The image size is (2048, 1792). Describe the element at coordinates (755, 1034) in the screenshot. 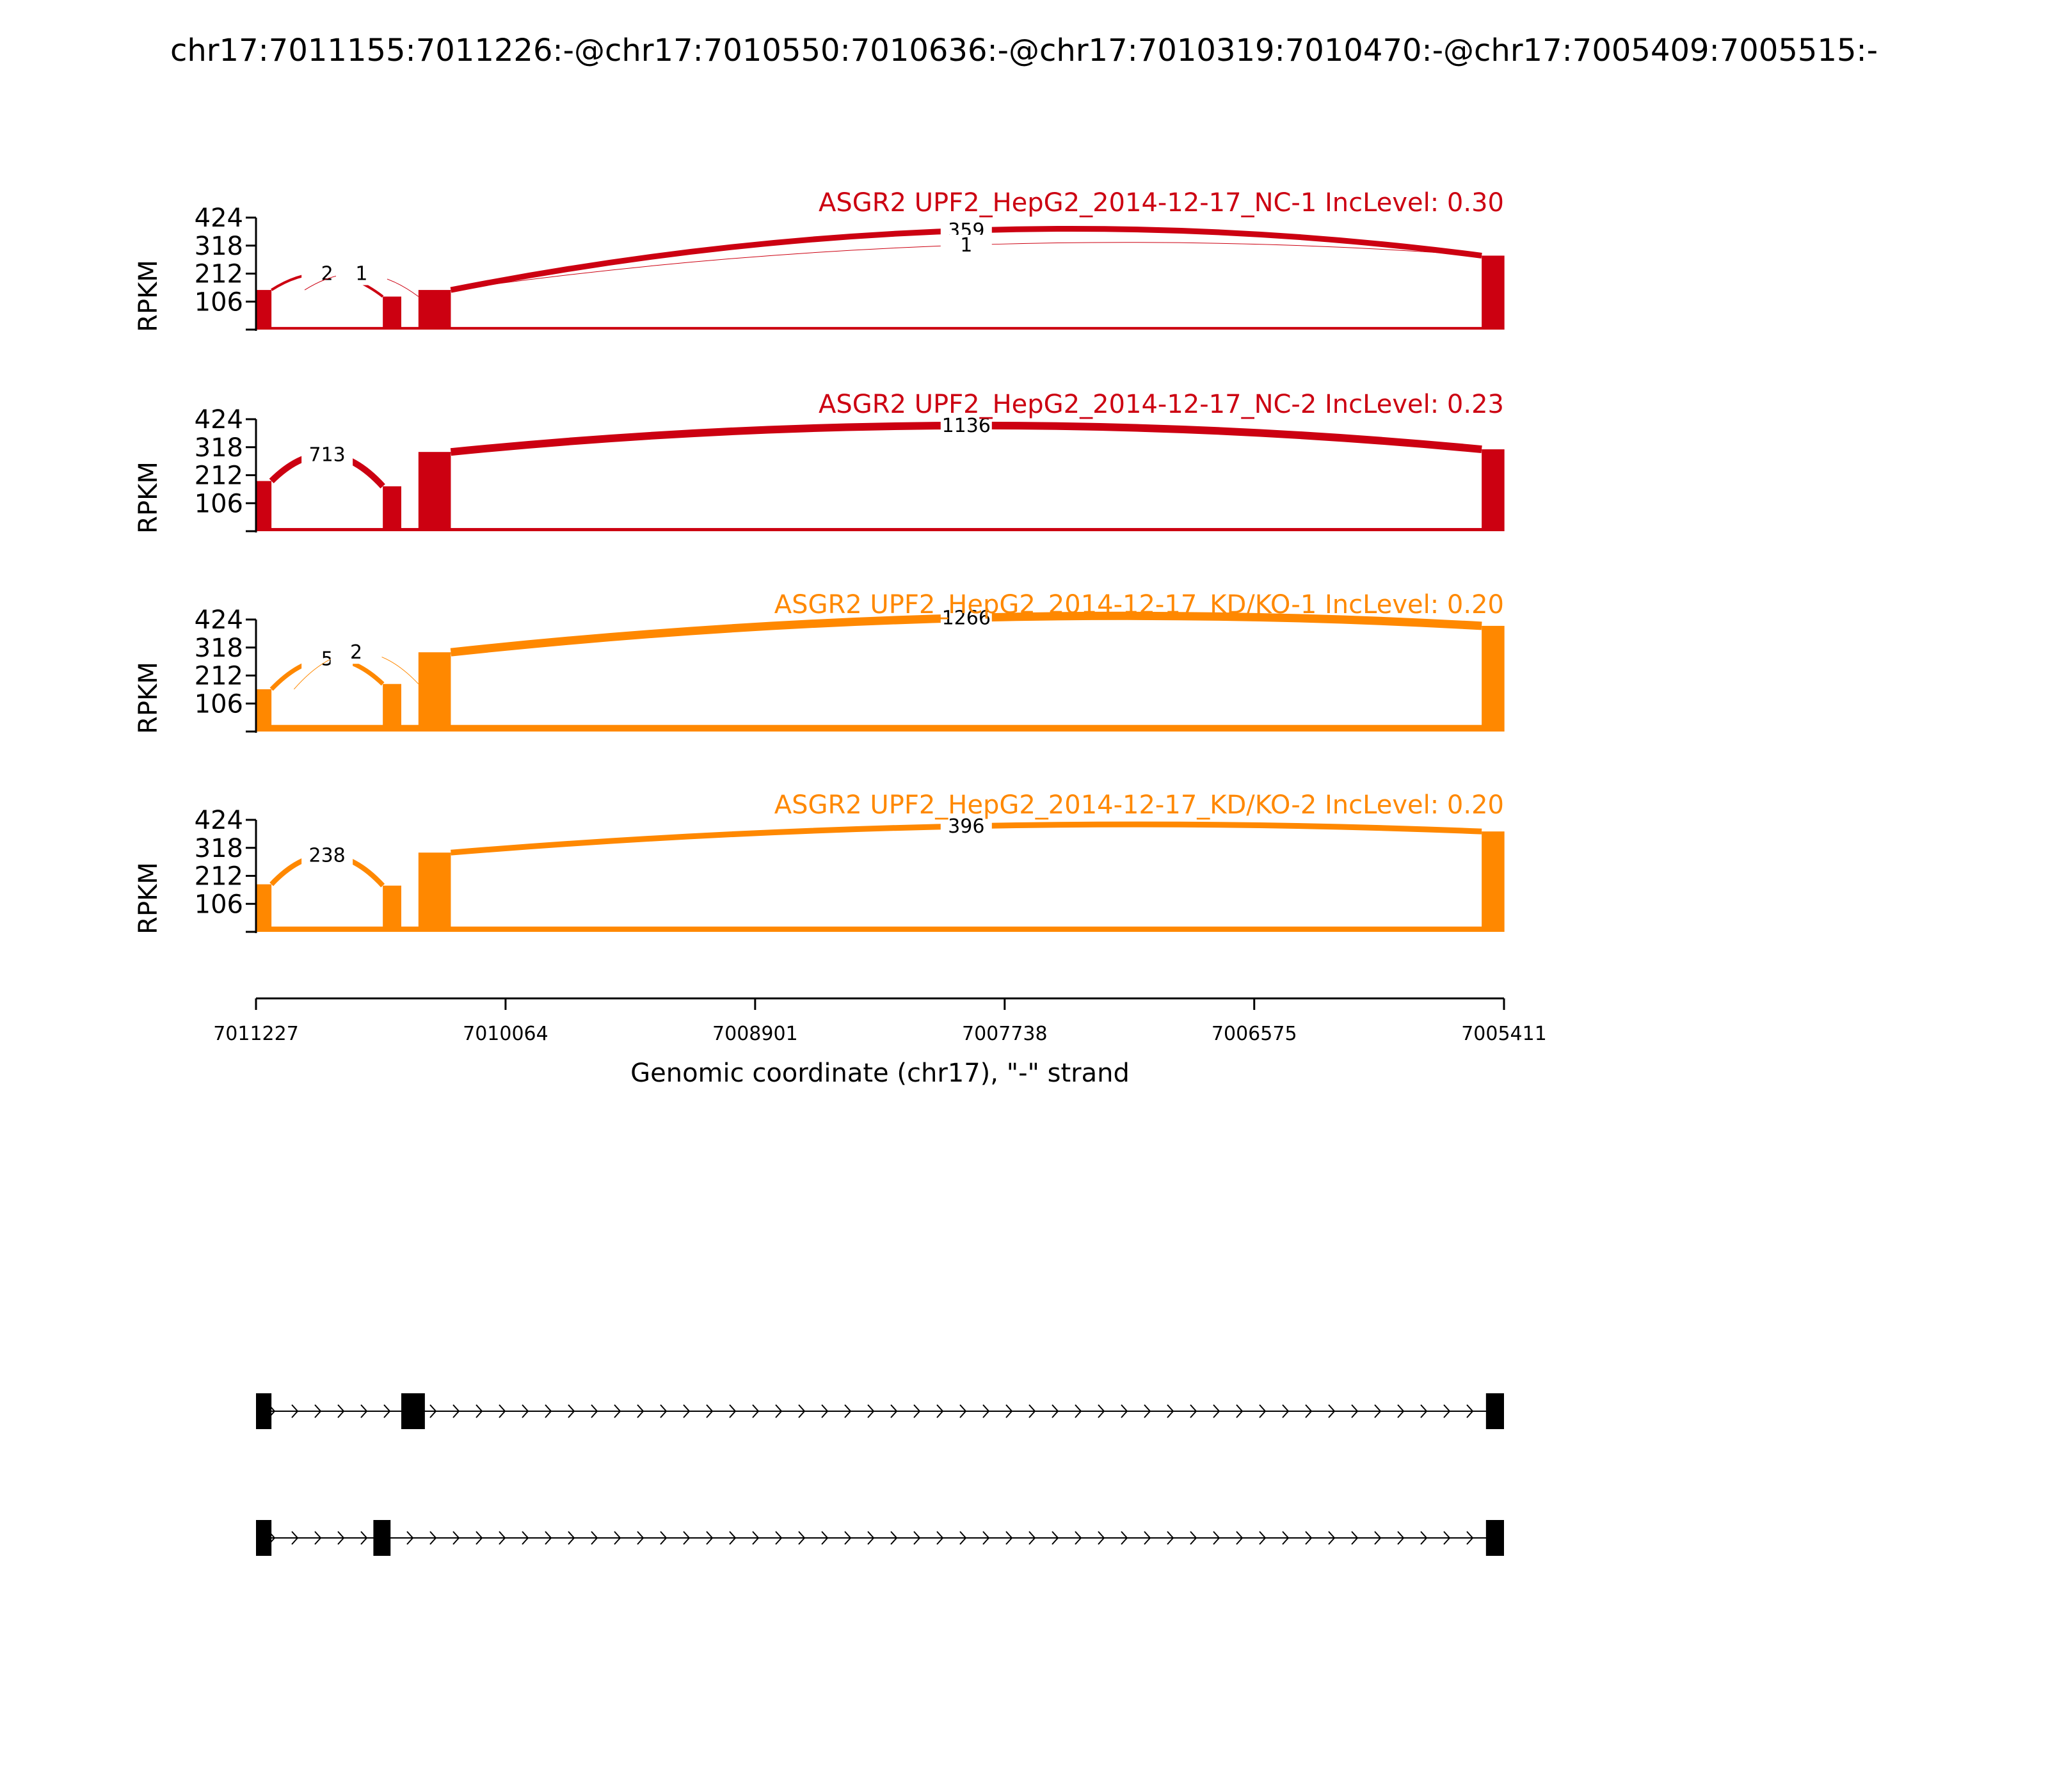

I see `x-tick-label: 7008901` at that location.